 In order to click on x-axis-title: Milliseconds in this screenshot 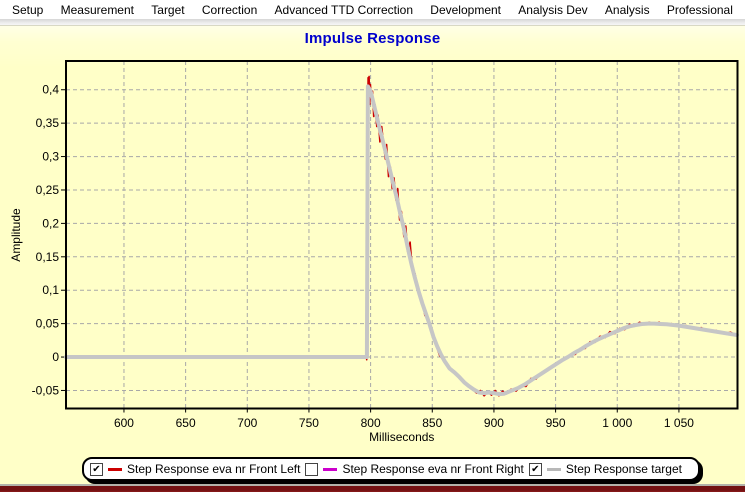, I will do `click(401, 437)`.